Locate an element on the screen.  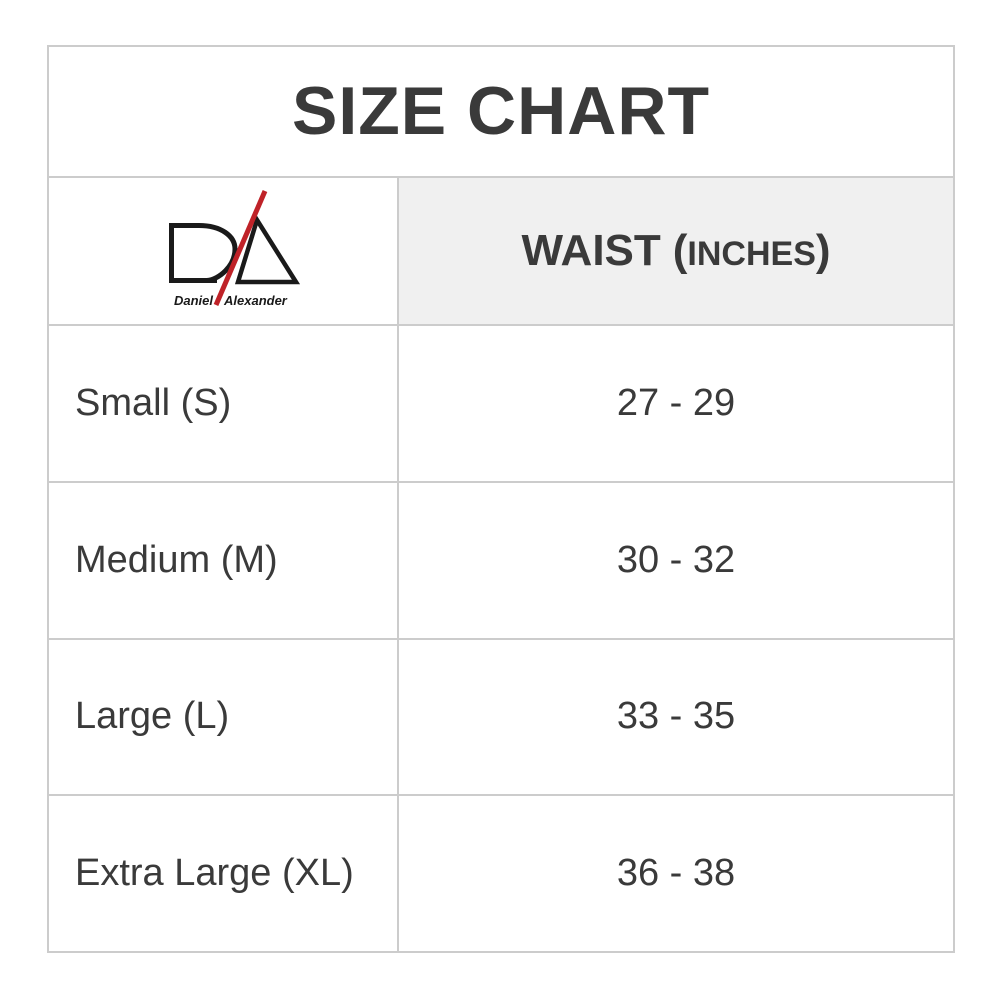
logo-letter-a-icon is located at coordinates (267, 250).